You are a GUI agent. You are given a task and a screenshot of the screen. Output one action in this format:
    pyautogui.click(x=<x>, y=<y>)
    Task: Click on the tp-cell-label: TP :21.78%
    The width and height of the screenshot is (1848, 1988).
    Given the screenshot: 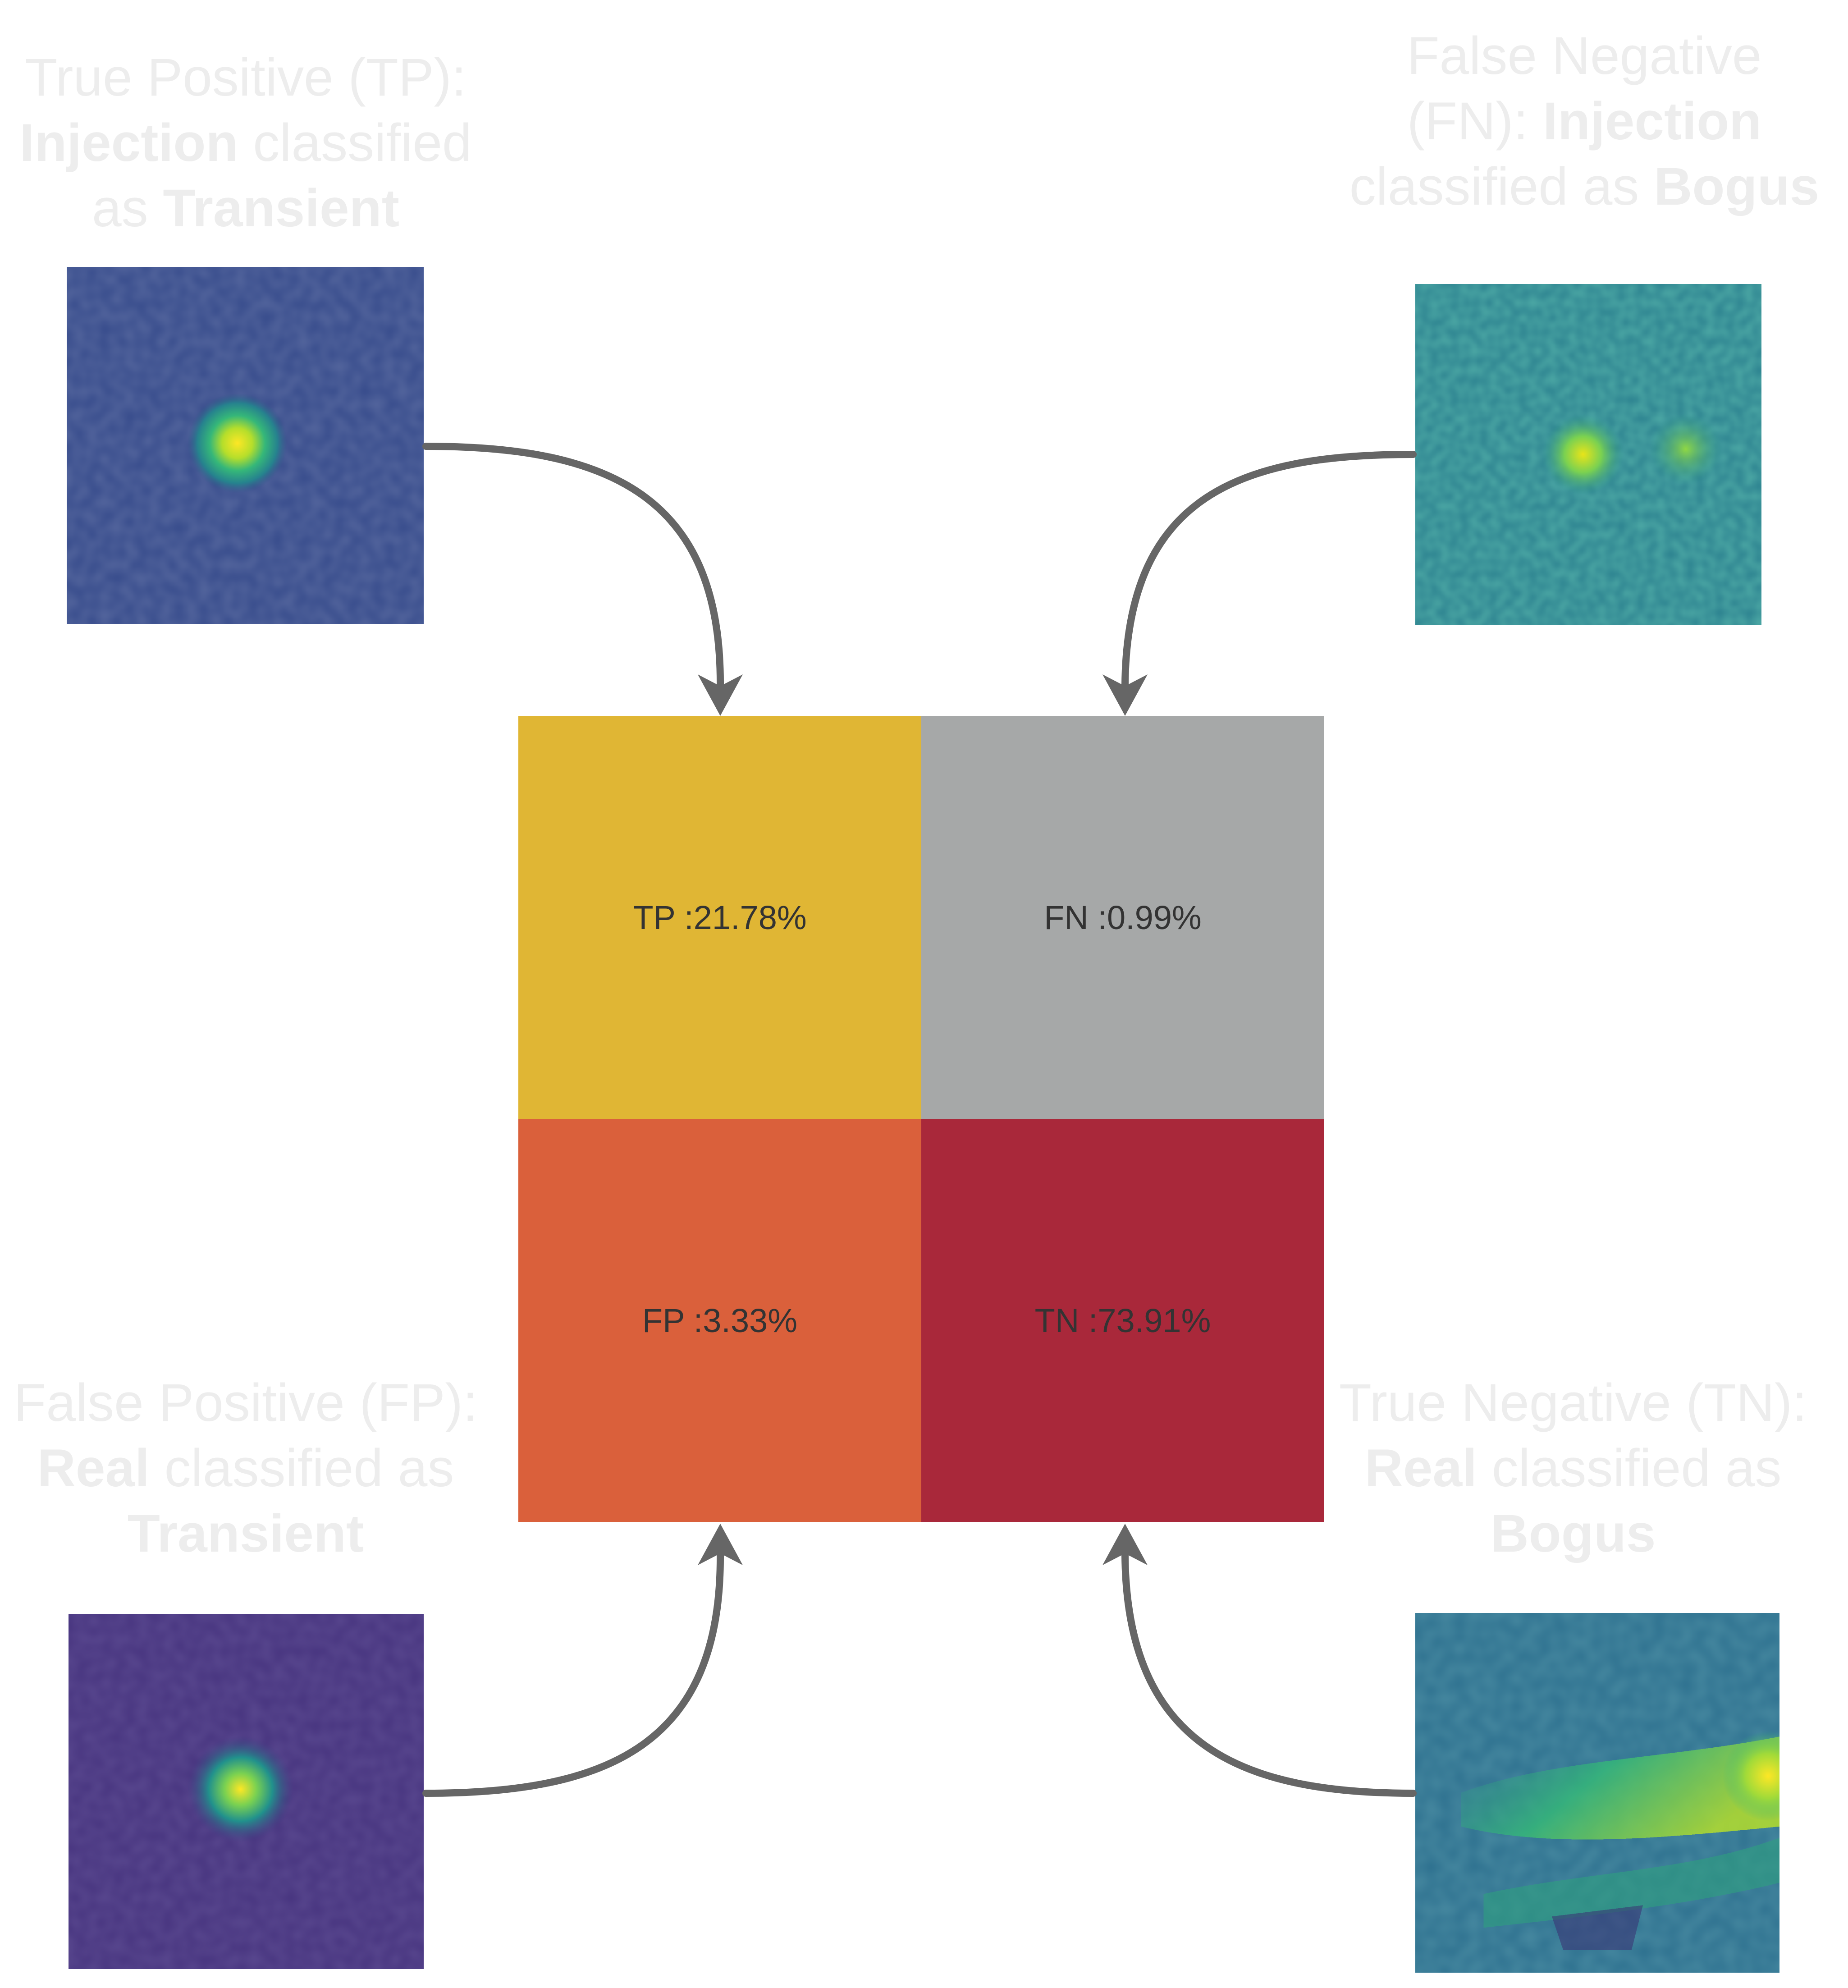 What is the action you would take?
    pyautogui.click(x=720, y=917)
    